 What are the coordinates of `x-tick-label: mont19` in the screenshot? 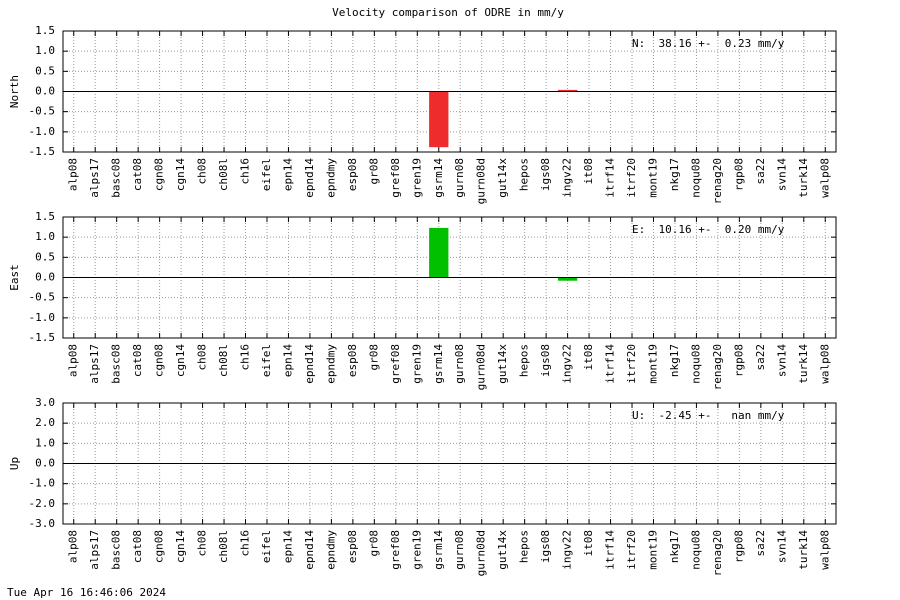 It's located at (652, 550).